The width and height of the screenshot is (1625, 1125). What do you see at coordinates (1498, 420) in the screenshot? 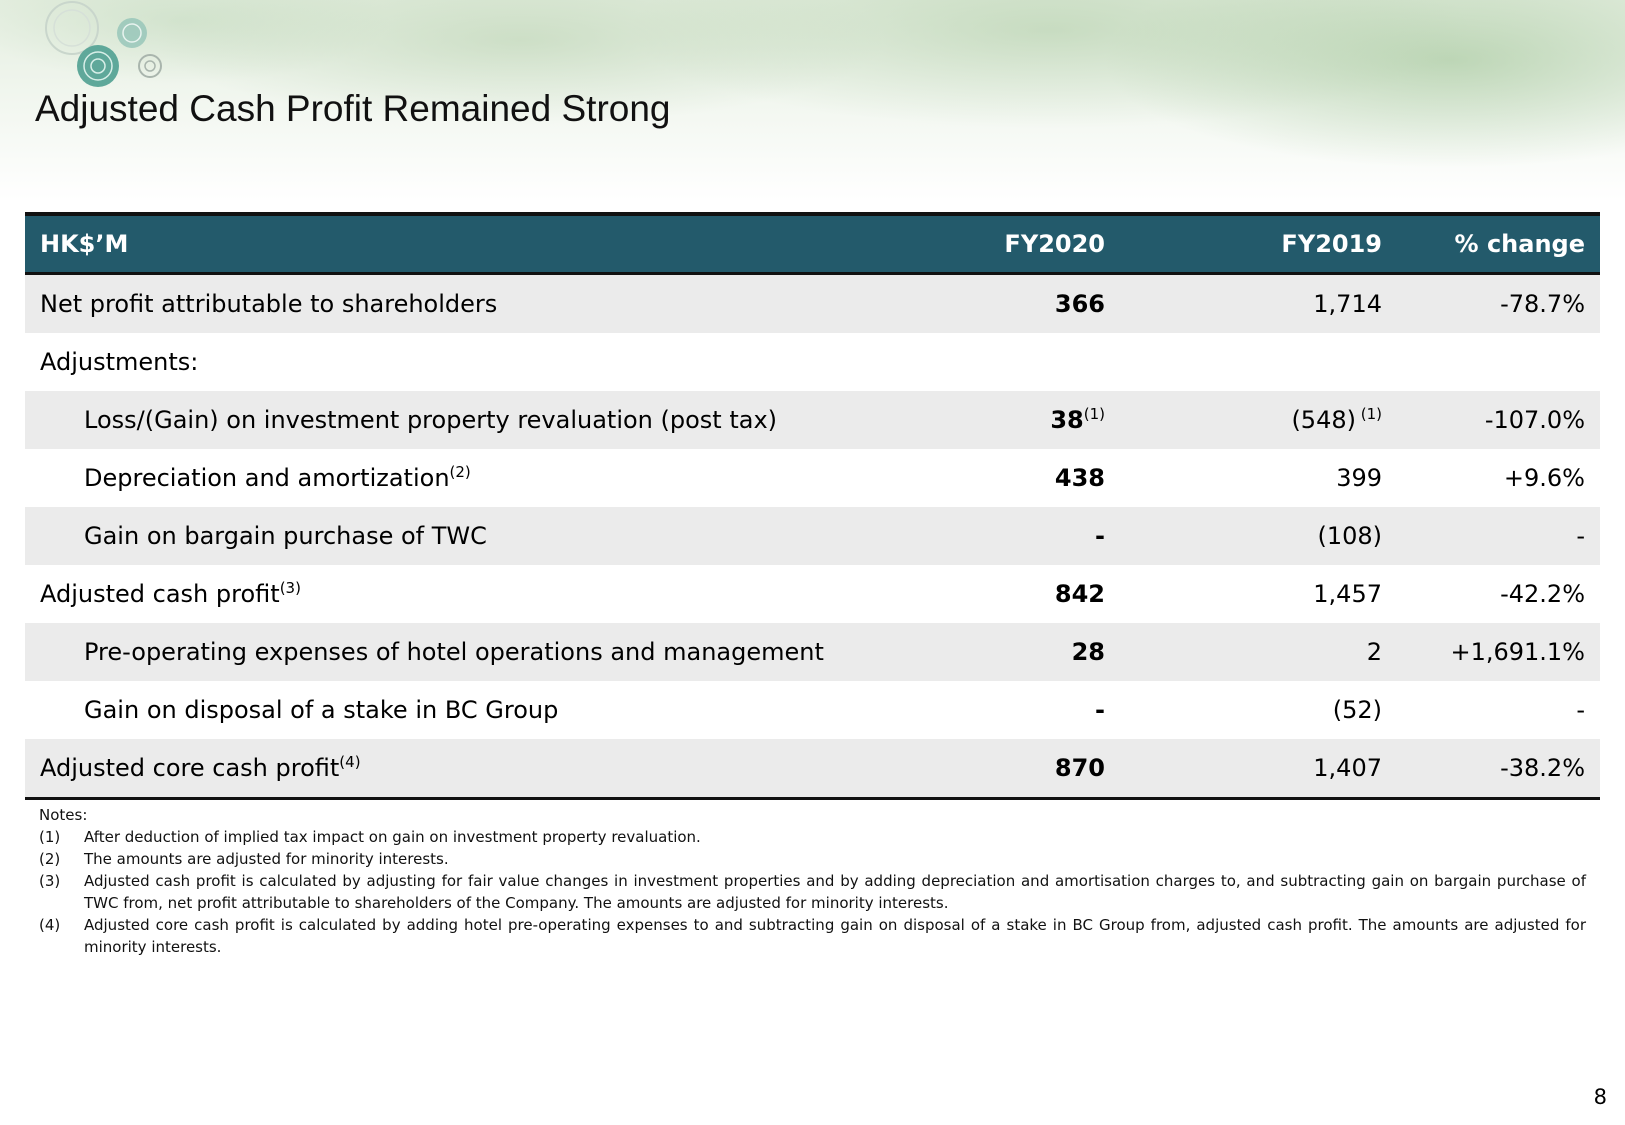
I see `change-value: -107.0%` at bounding box center [1498, 420].